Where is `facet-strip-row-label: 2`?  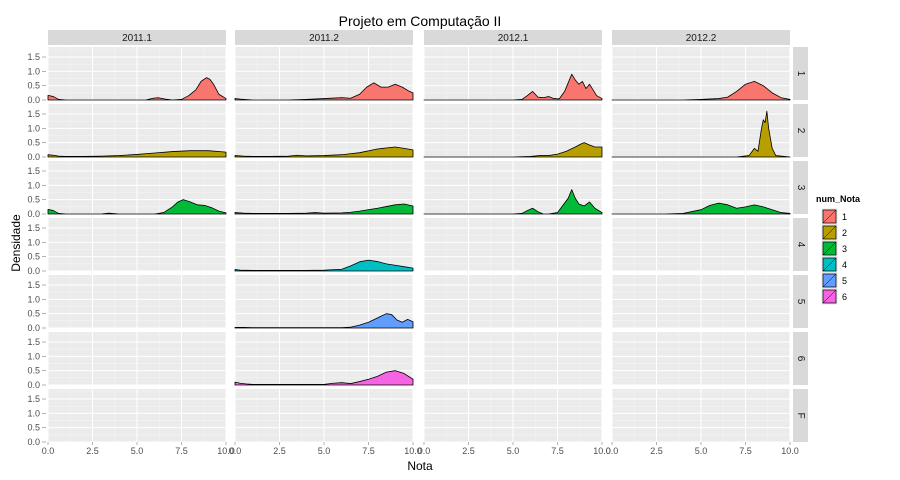 facet-strip-row-label: 2 is located at coordinates (800, 131).